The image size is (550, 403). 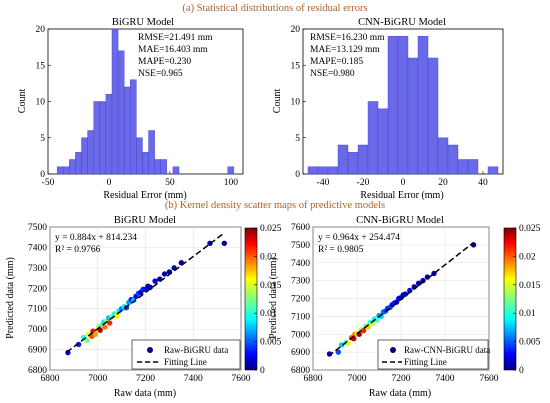 I want to click on scatter-bigru-fit-line, so click(x=145, y=292).